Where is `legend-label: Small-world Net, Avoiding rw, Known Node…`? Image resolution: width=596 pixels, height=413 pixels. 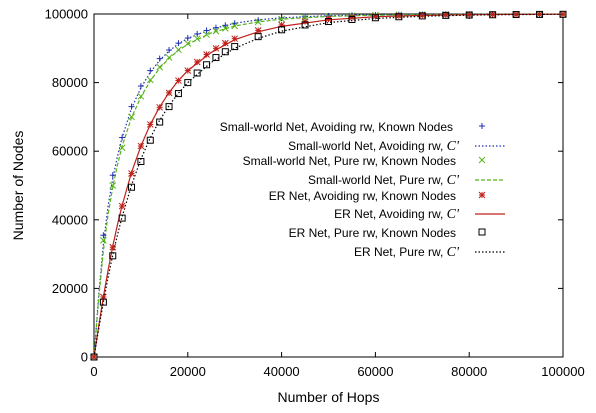 legend-label: Small-world Net, Avoiding rw, Known Node… is located at coordinates (336, 127).